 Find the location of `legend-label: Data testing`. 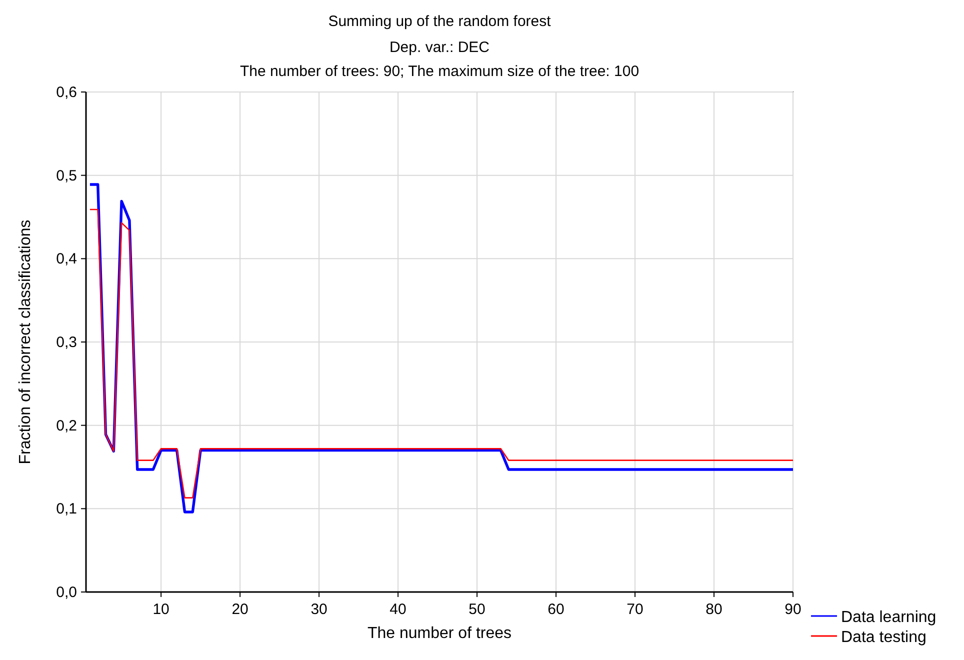

legend-label: Data testing is located at coordinates (883, 637).